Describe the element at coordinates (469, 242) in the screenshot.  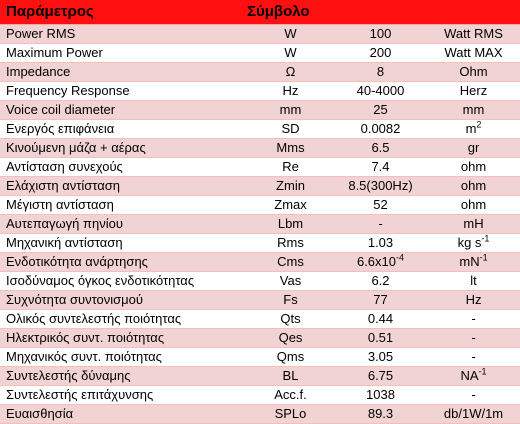
I see `unit-text: kg s` at that location.